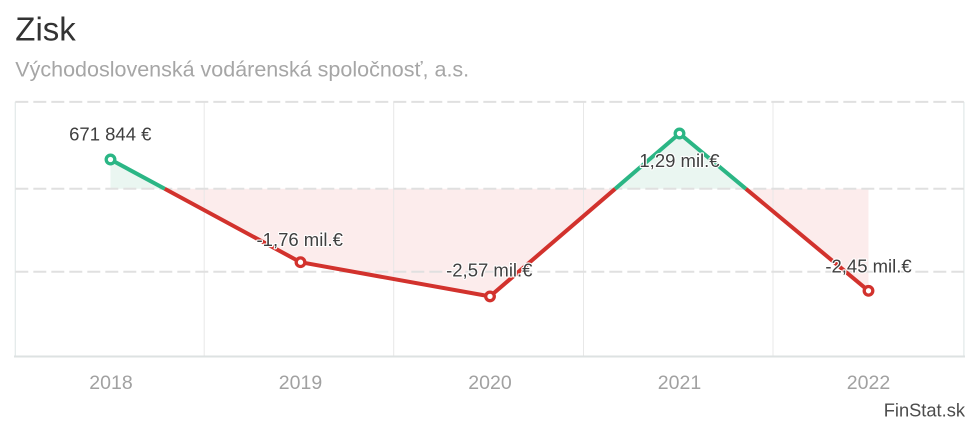 This screenshot has width=980, height=425. I want to click on svg-text: 2020, so click(490, 383).